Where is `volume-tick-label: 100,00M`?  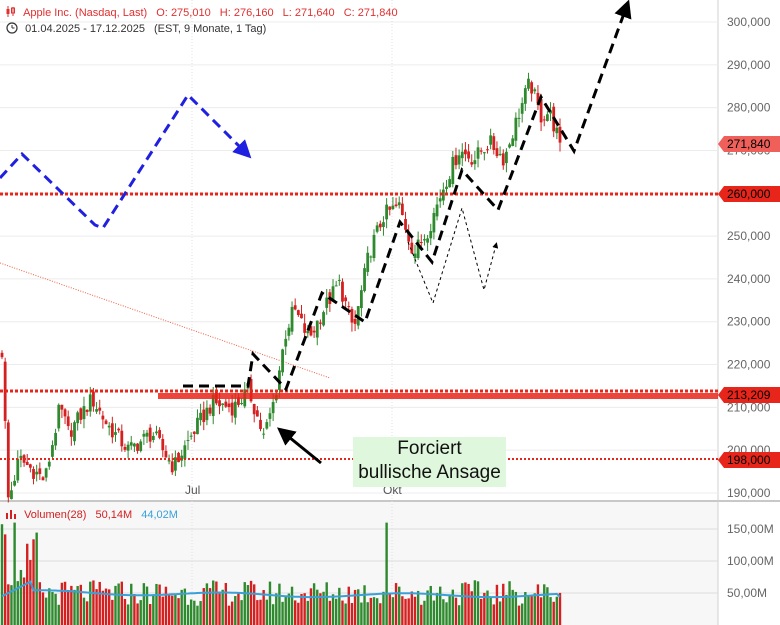
volume-tick-label: 100,00M is located at coordinates (750, 561).